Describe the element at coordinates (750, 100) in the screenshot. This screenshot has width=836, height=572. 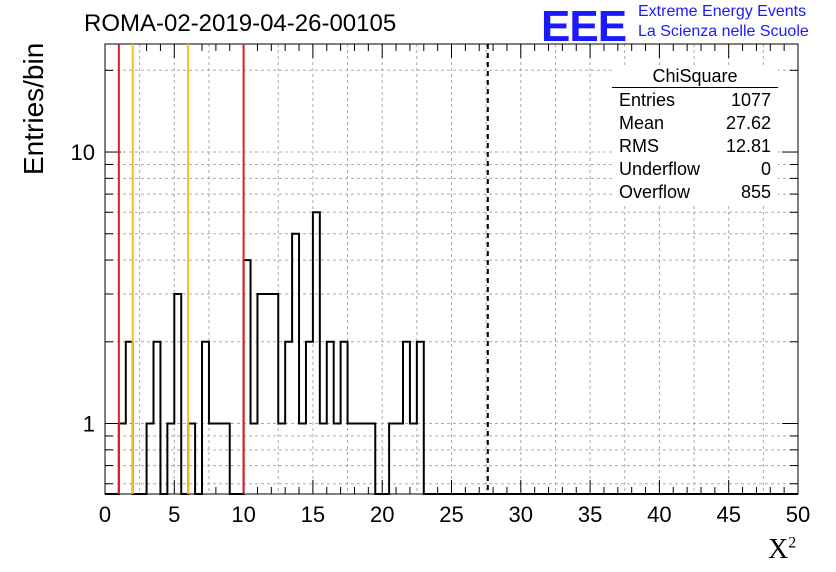
I see `stats-value: 1077` at that location.